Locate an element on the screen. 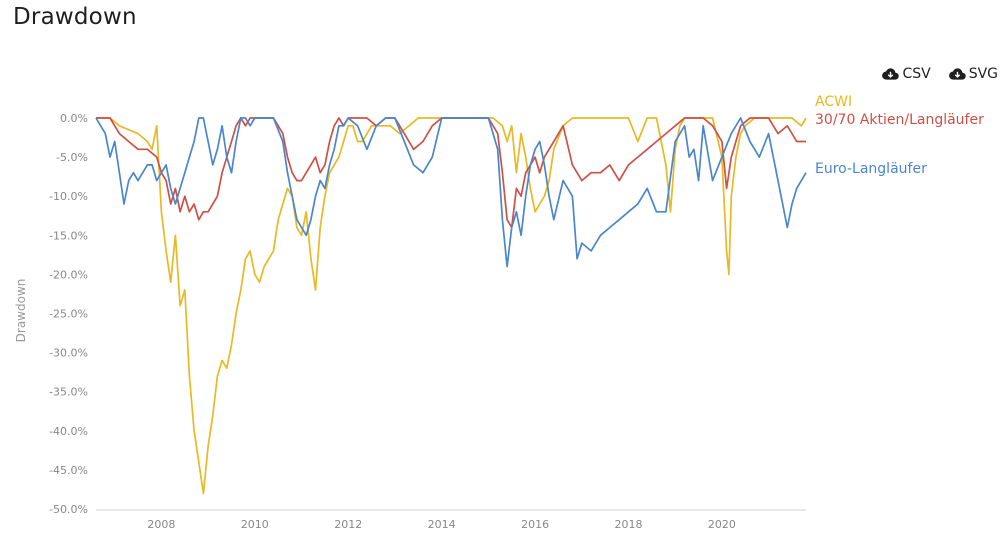 This screenshot has width=1000, height=537. x-tick-label: 2016 is located at coordinates (535, 524).